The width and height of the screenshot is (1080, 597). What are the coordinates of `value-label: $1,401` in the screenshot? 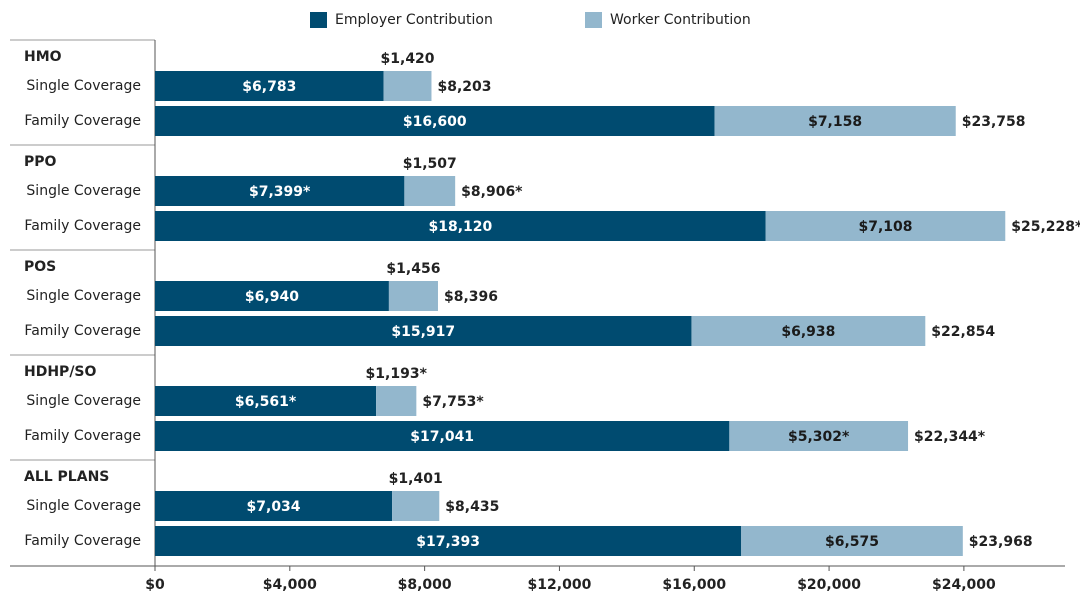 It's located at (416, 479).